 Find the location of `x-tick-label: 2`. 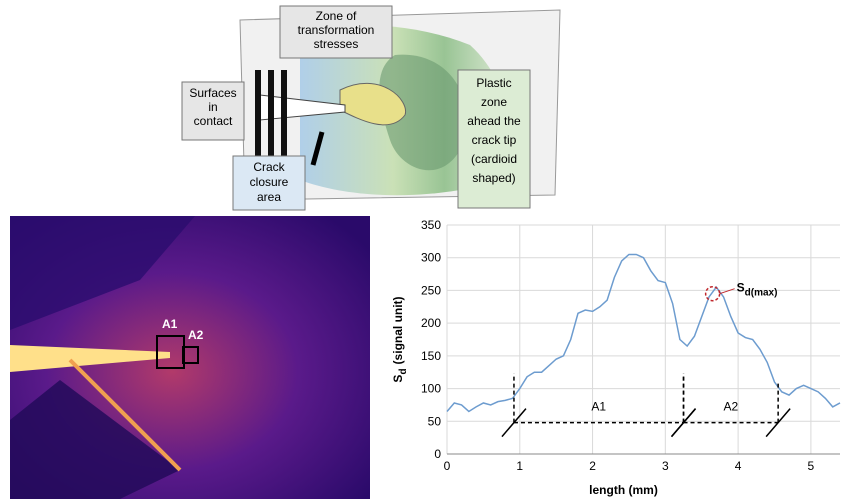

x-tick-label: 2 is located at coordinates (592, 466).